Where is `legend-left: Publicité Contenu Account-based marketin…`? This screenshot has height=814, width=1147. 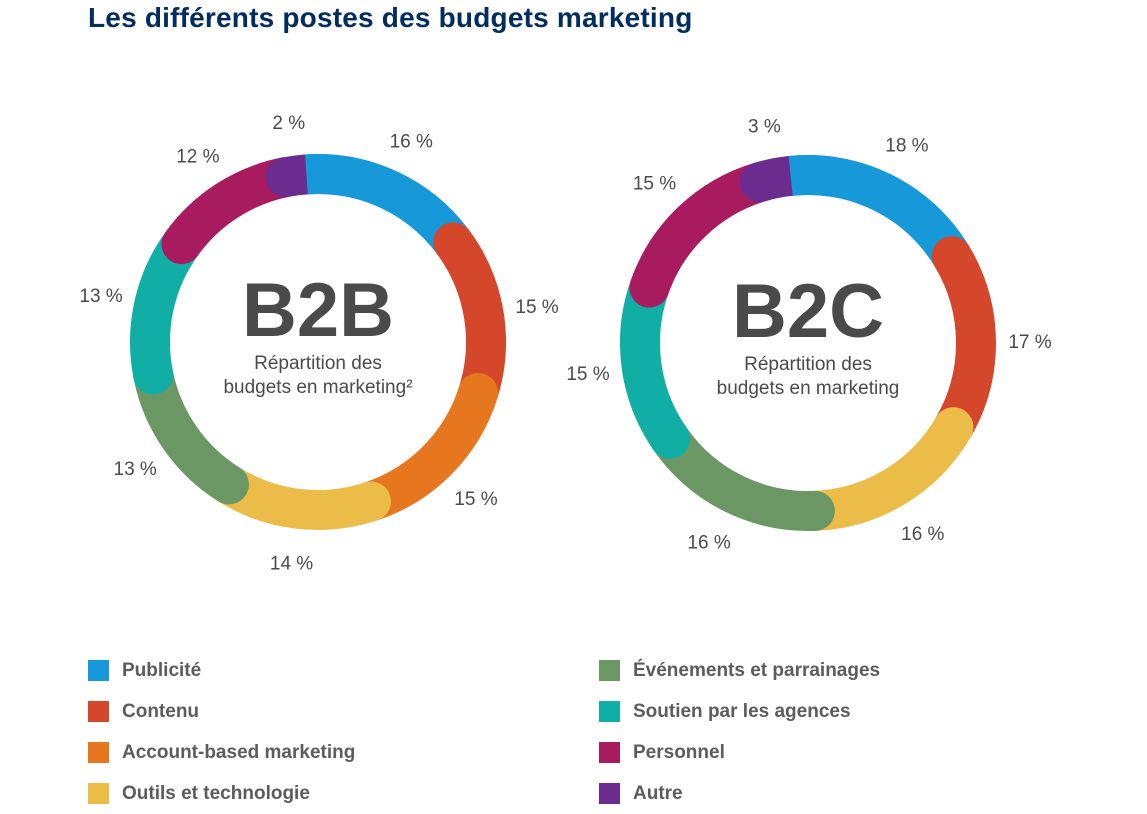
legend-left: Publicité Contenu Account-based marketin… is located at coordinates (221, 732).